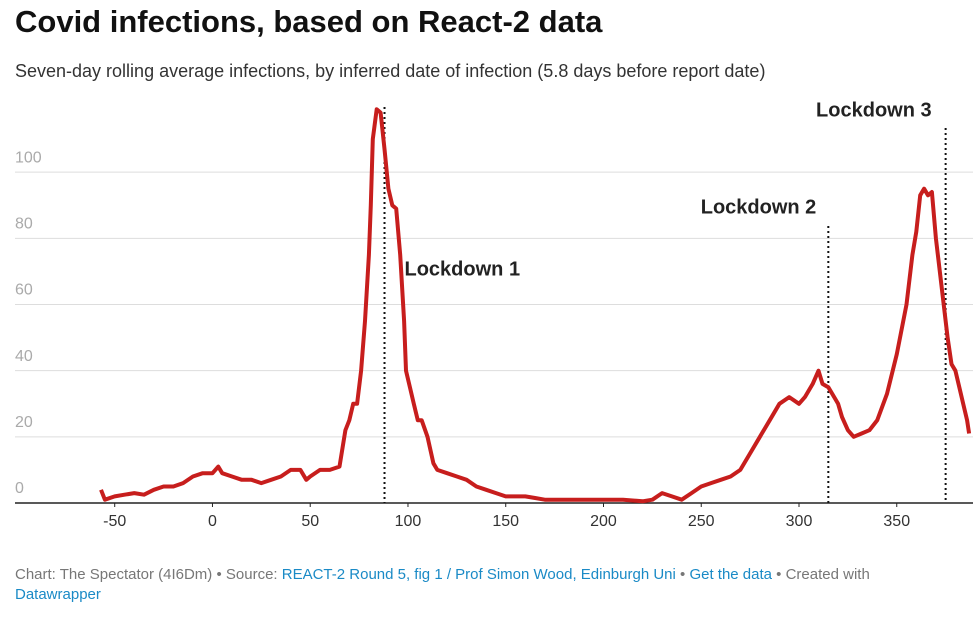  I want to click on footer-text: Chart: The Spectator (4I6Dm) • Source:, so click(148, 574).